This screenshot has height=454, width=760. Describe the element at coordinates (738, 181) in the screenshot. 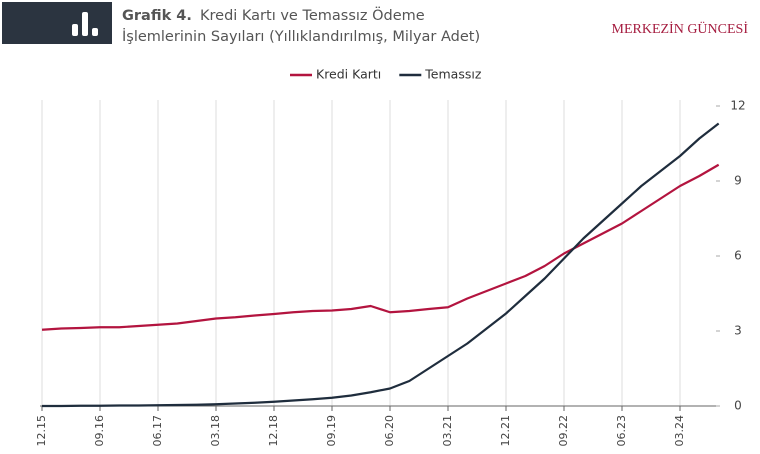

I see `y-tick-label: 9` at that location.